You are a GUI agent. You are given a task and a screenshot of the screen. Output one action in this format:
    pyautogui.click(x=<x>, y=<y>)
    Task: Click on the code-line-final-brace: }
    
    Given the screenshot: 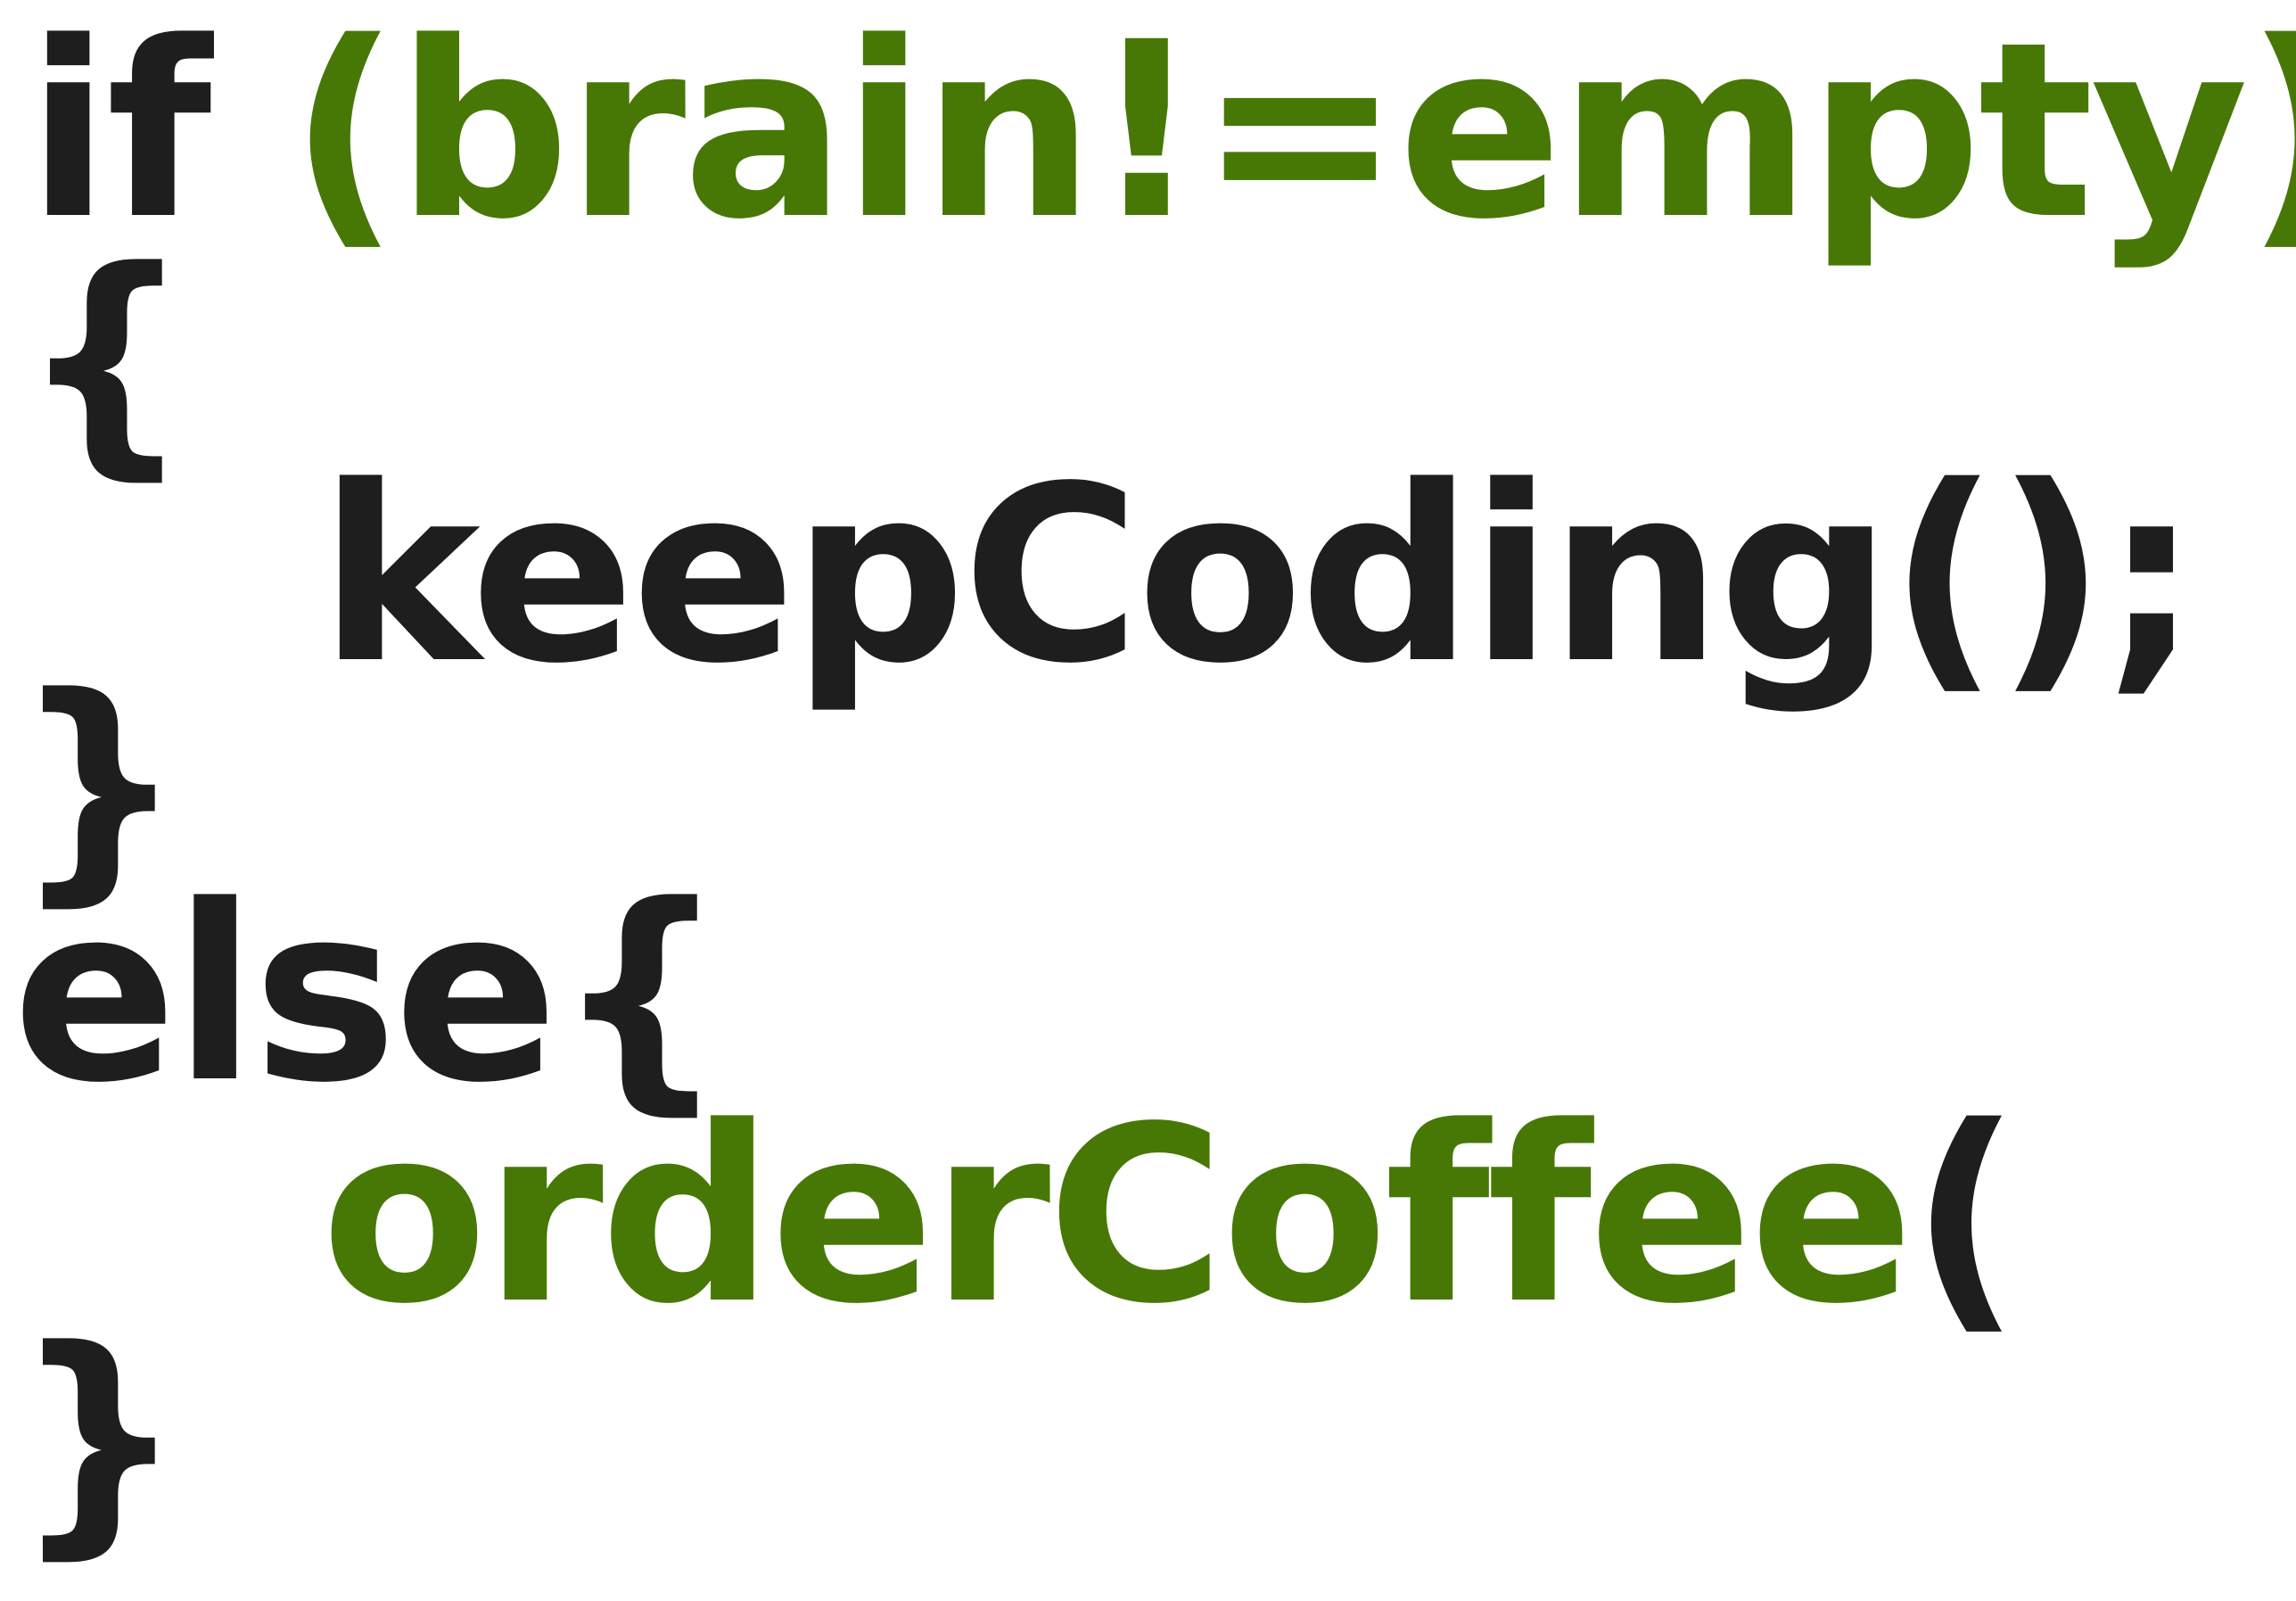 What is the action you would take?
    pyautogui.click(x=98, y=1439)
    